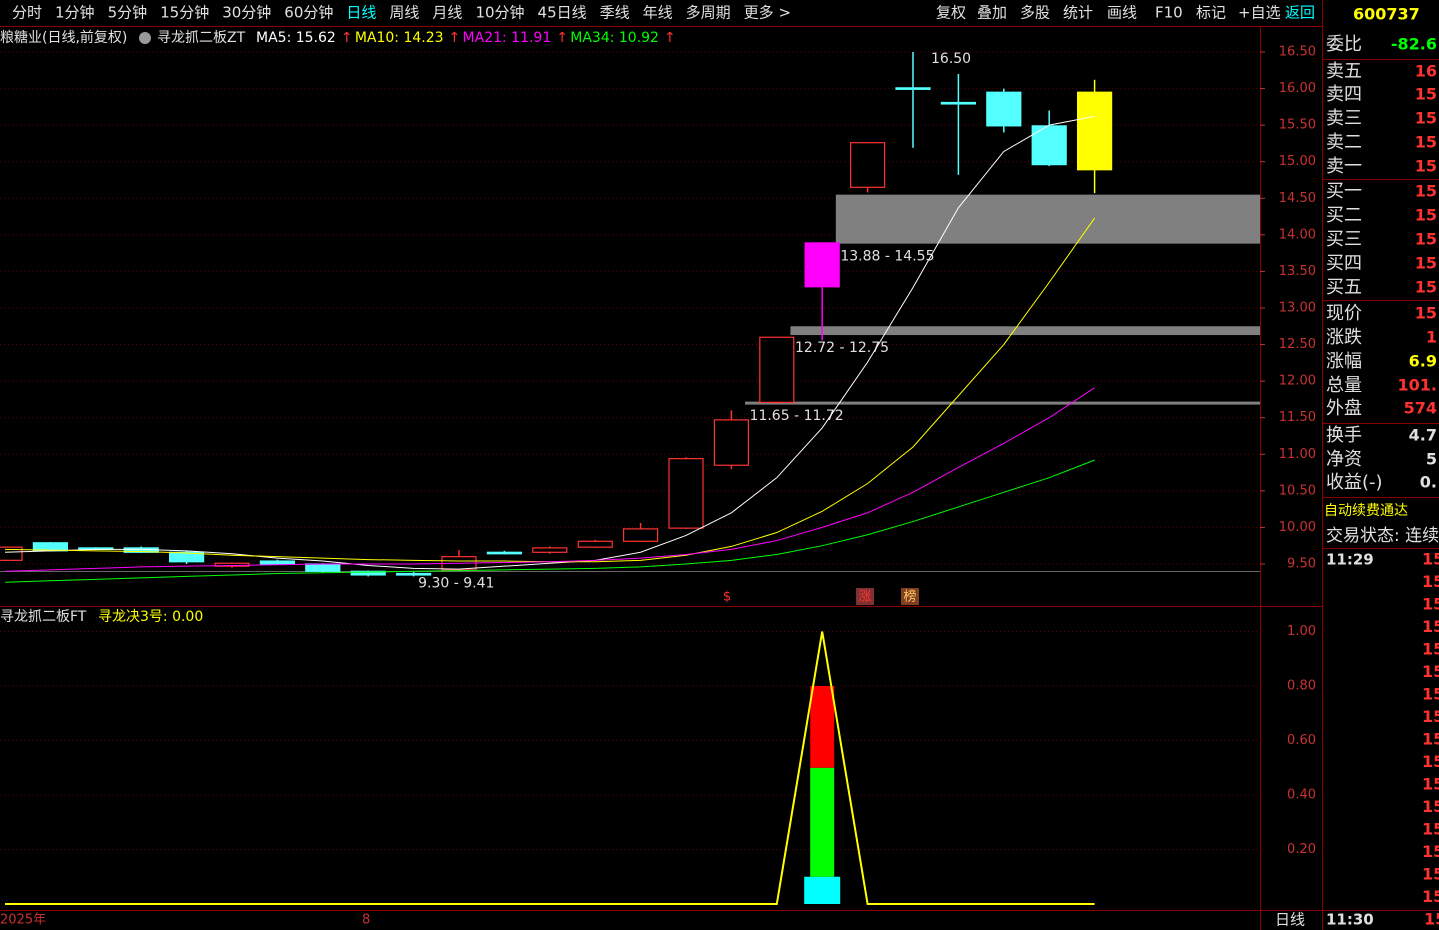  Describe the element at coordinates (1350, 920) in the screenshot. I see `footer-time: 11:30` at that location.